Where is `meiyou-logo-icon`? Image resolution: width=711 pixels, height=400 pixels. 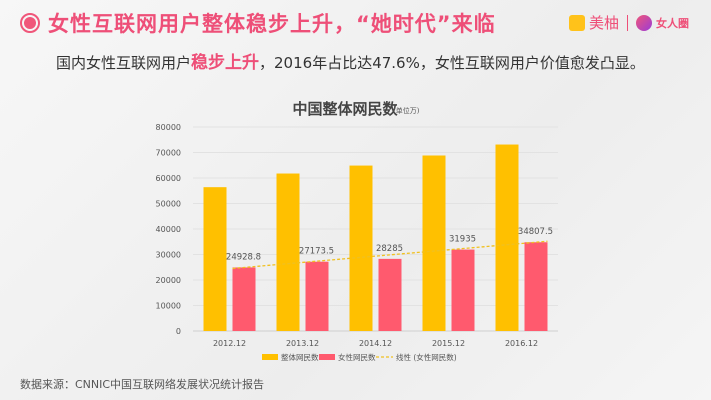 meiyou-logo-icon is located at coordinates (576, 22).